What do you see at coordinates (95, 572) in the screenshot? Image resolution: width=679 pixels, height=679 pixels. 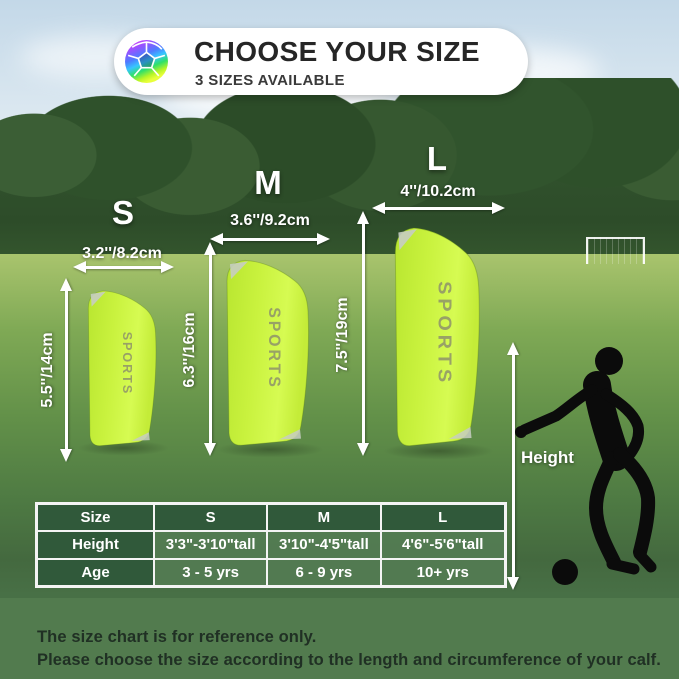 I see `table-row-label-age: Age` at bounding box center [95, 572].